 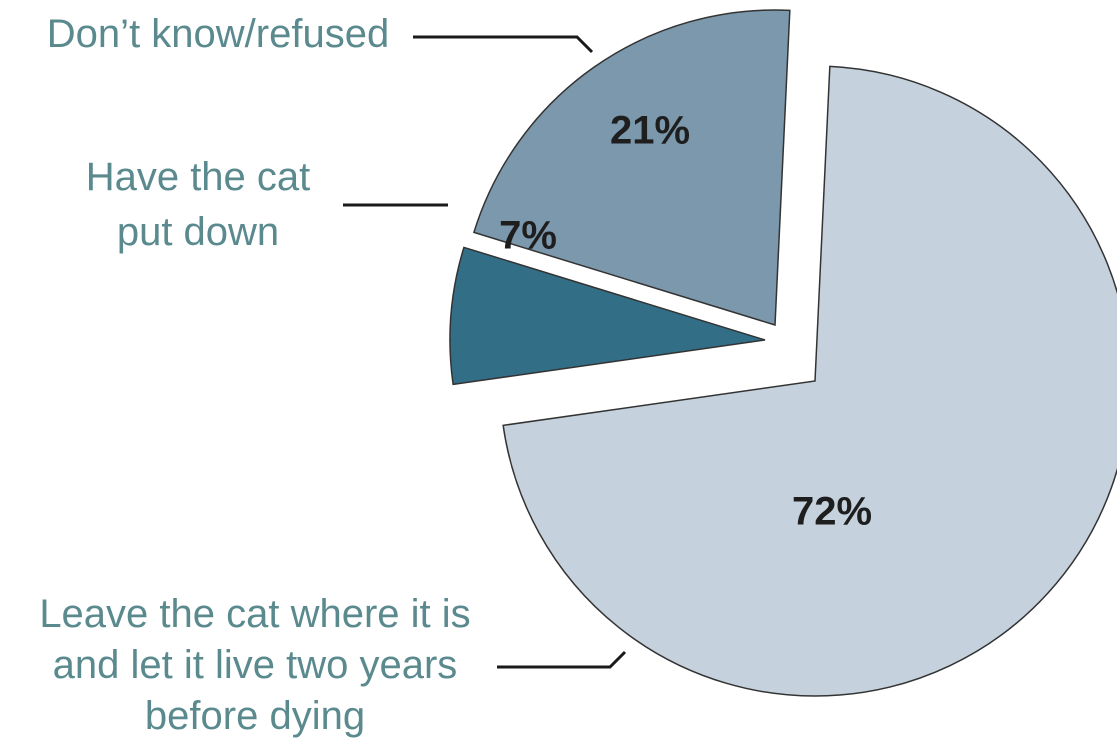 What do you see at coordinates (562, 659) in the screenshot?
I see `leader-line-leave` at bounding box center [562, 659].